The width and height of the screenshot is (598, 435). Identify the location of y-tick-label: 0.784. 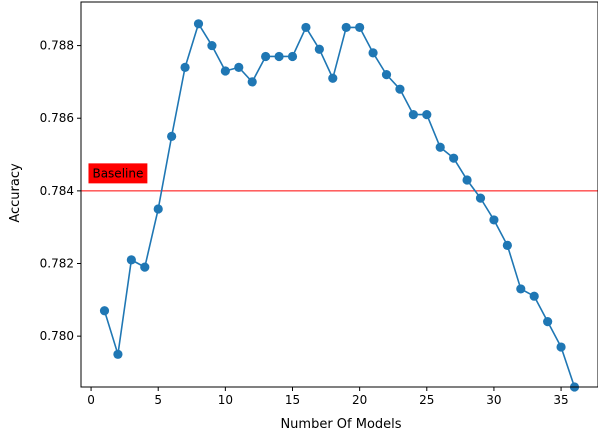
(57, 191).